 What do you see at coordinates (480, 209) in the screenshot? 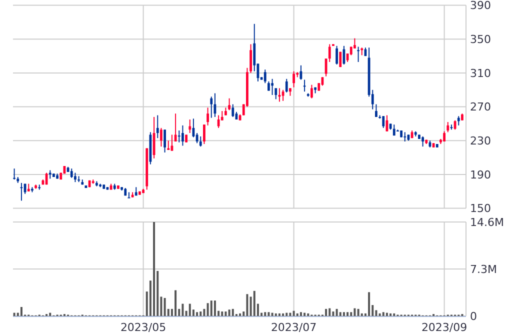
I see `y-tick-label: 150` at bounding box center [480, 209].